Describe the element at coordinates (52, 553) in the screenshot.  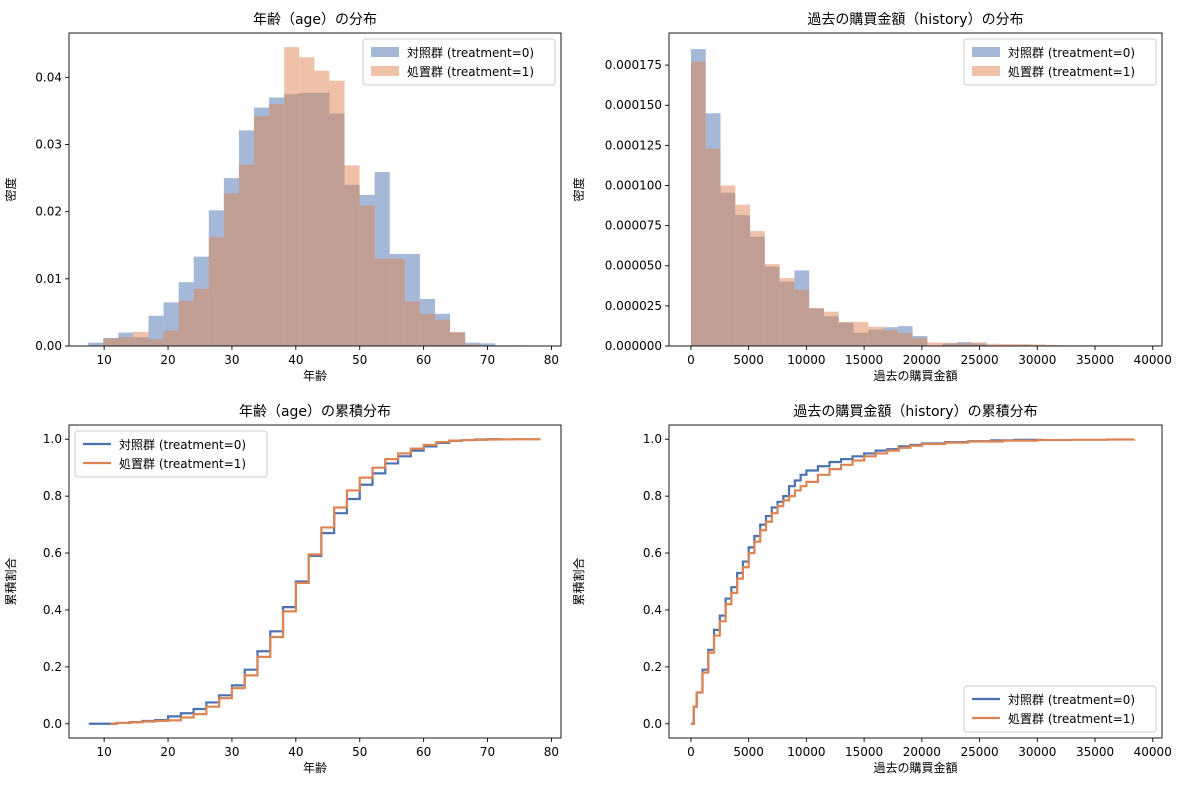
I see `y-tick-label: 0.6` at that location.